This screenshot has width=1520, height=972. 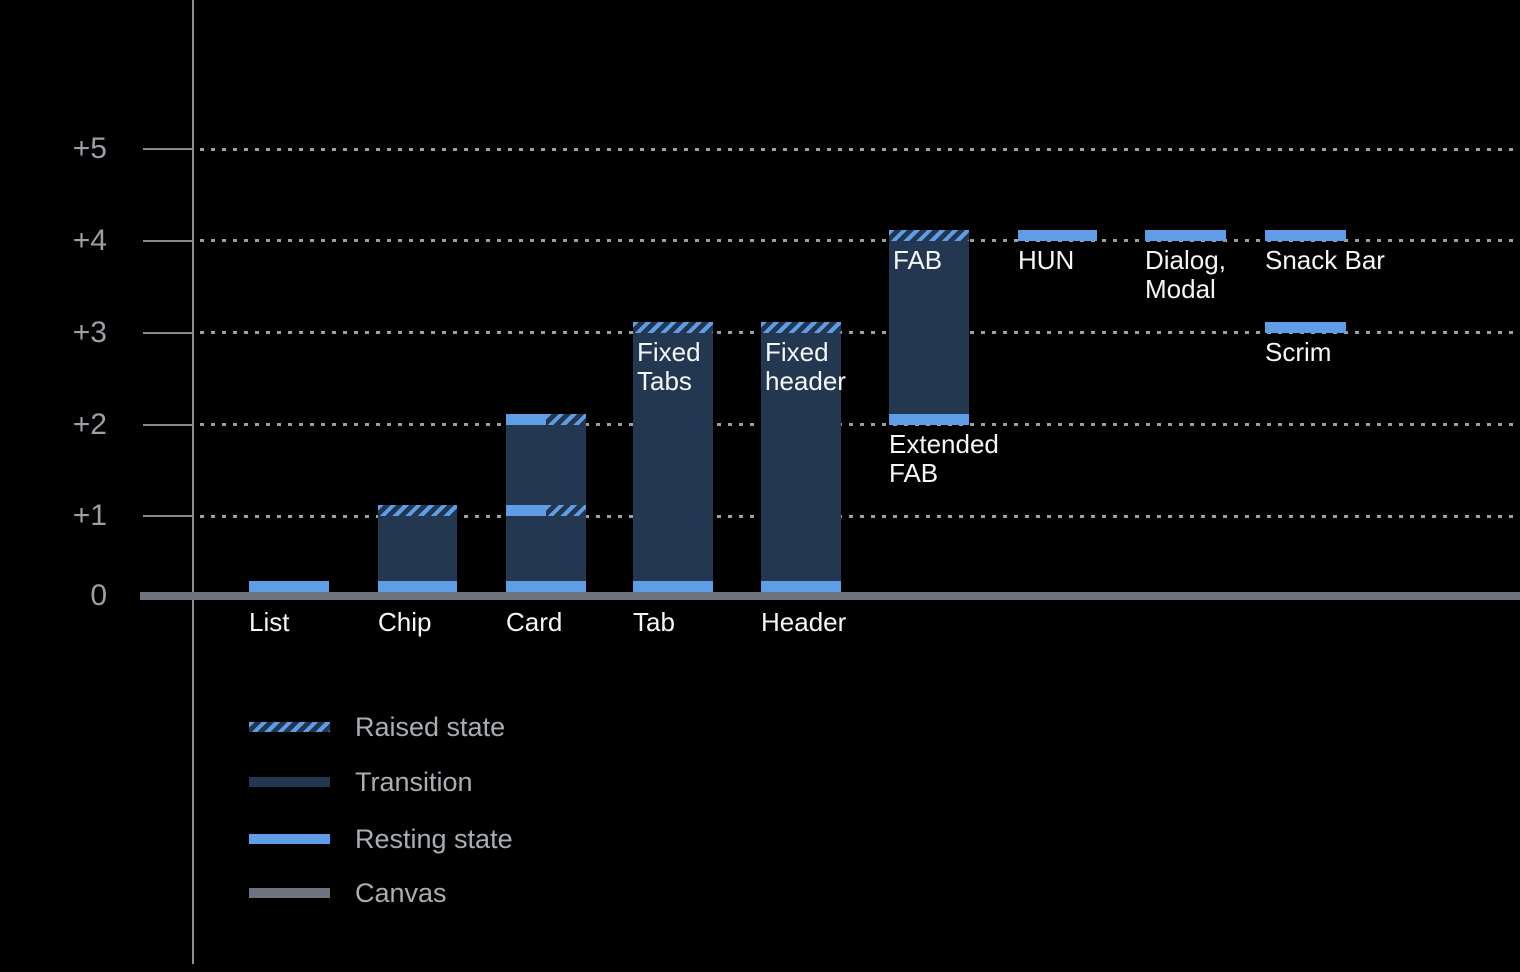 I want to click on marker-resting-chip, so click(x=417, y=586).